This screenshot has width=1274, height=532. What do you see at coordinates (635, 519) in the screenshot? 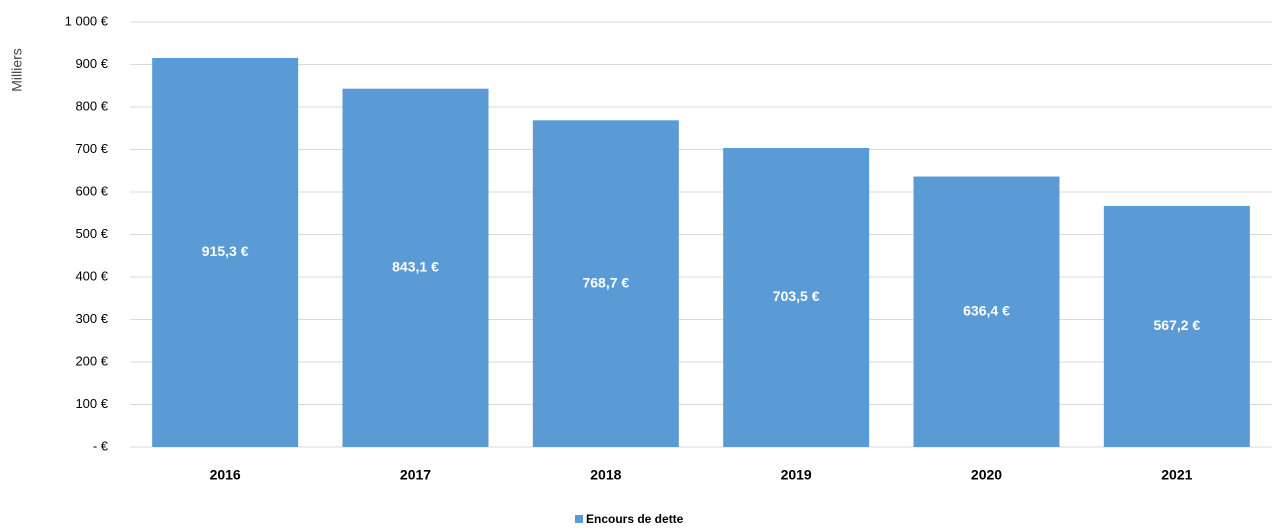
I see `legend-label: Encours de dette` at bounding box center [635, 519].